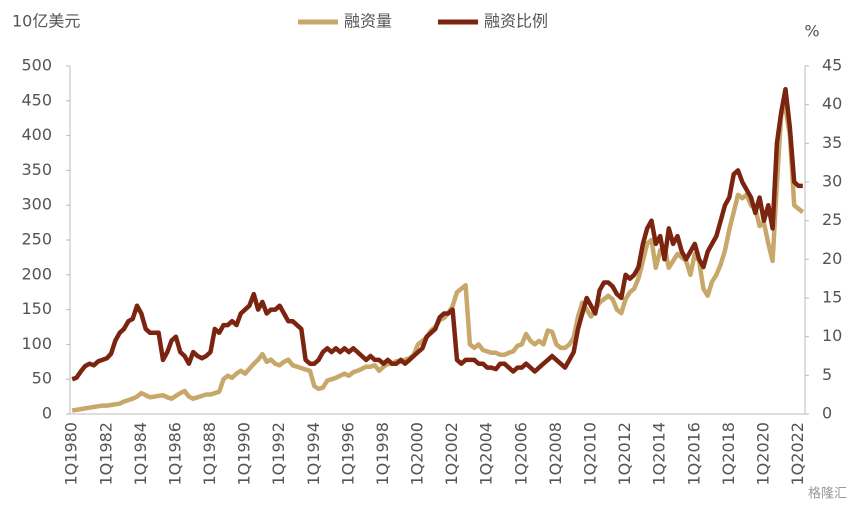  I want to click on x-tick-label: 1Q2020, so click(762, 454).